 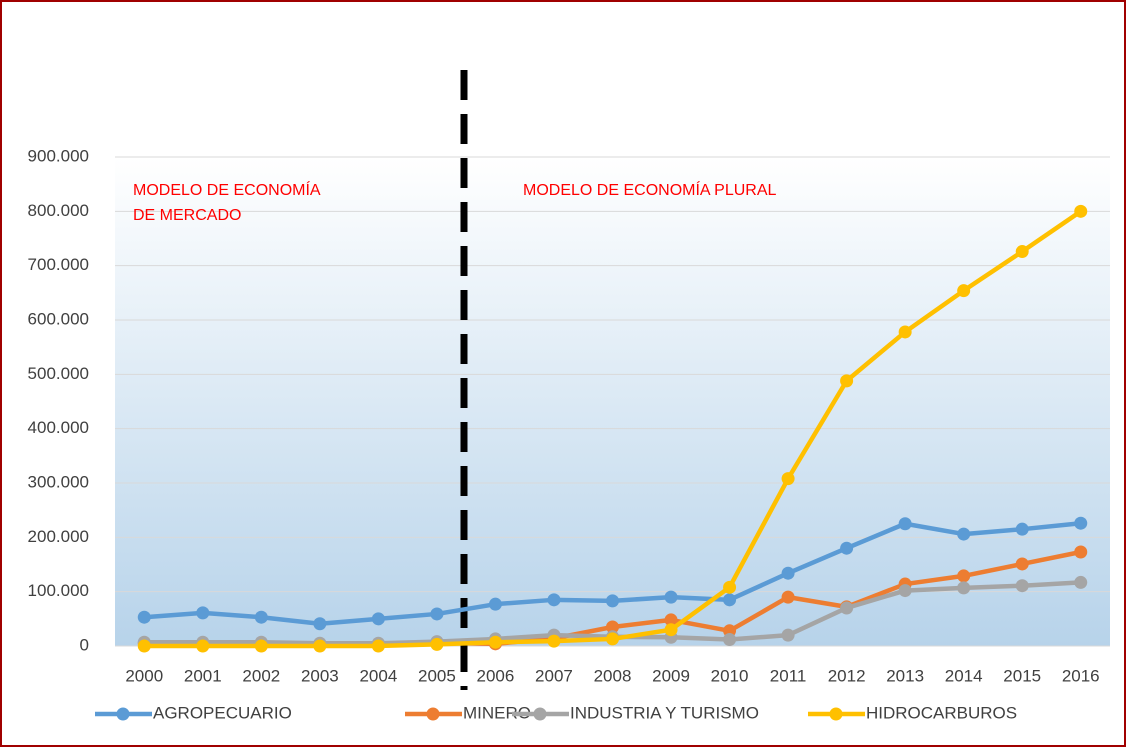 I want to click on annotation: DE MERCADO, so click(x=187, y=215).